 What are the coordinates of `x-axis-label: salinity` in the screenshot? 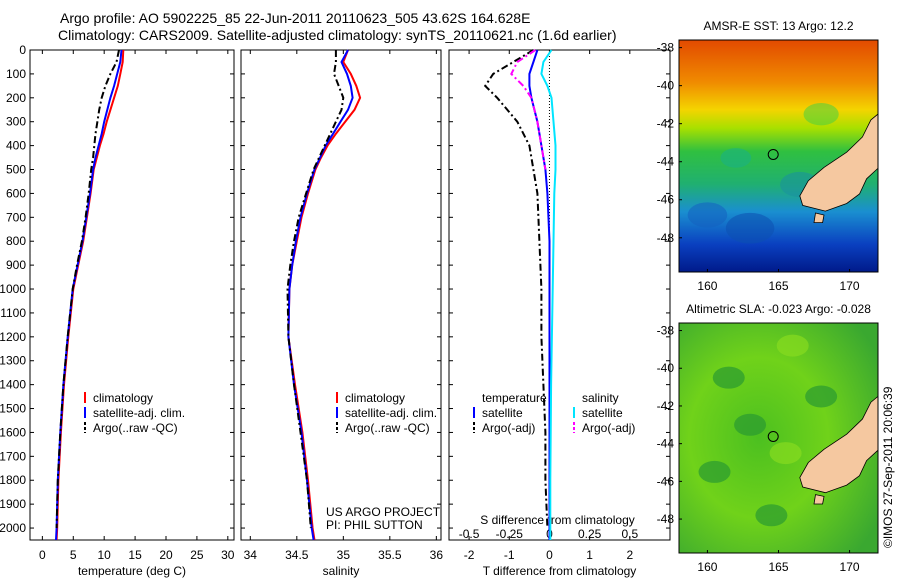 It's located at (341, 571).